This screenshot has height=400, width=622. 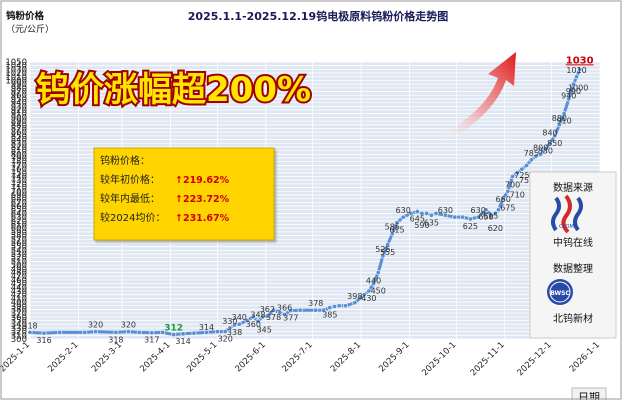 What do you see at coordinates (19, 237) in the screenshot?
I see `y-tick-label: 580` at bounding box center [19, 237].